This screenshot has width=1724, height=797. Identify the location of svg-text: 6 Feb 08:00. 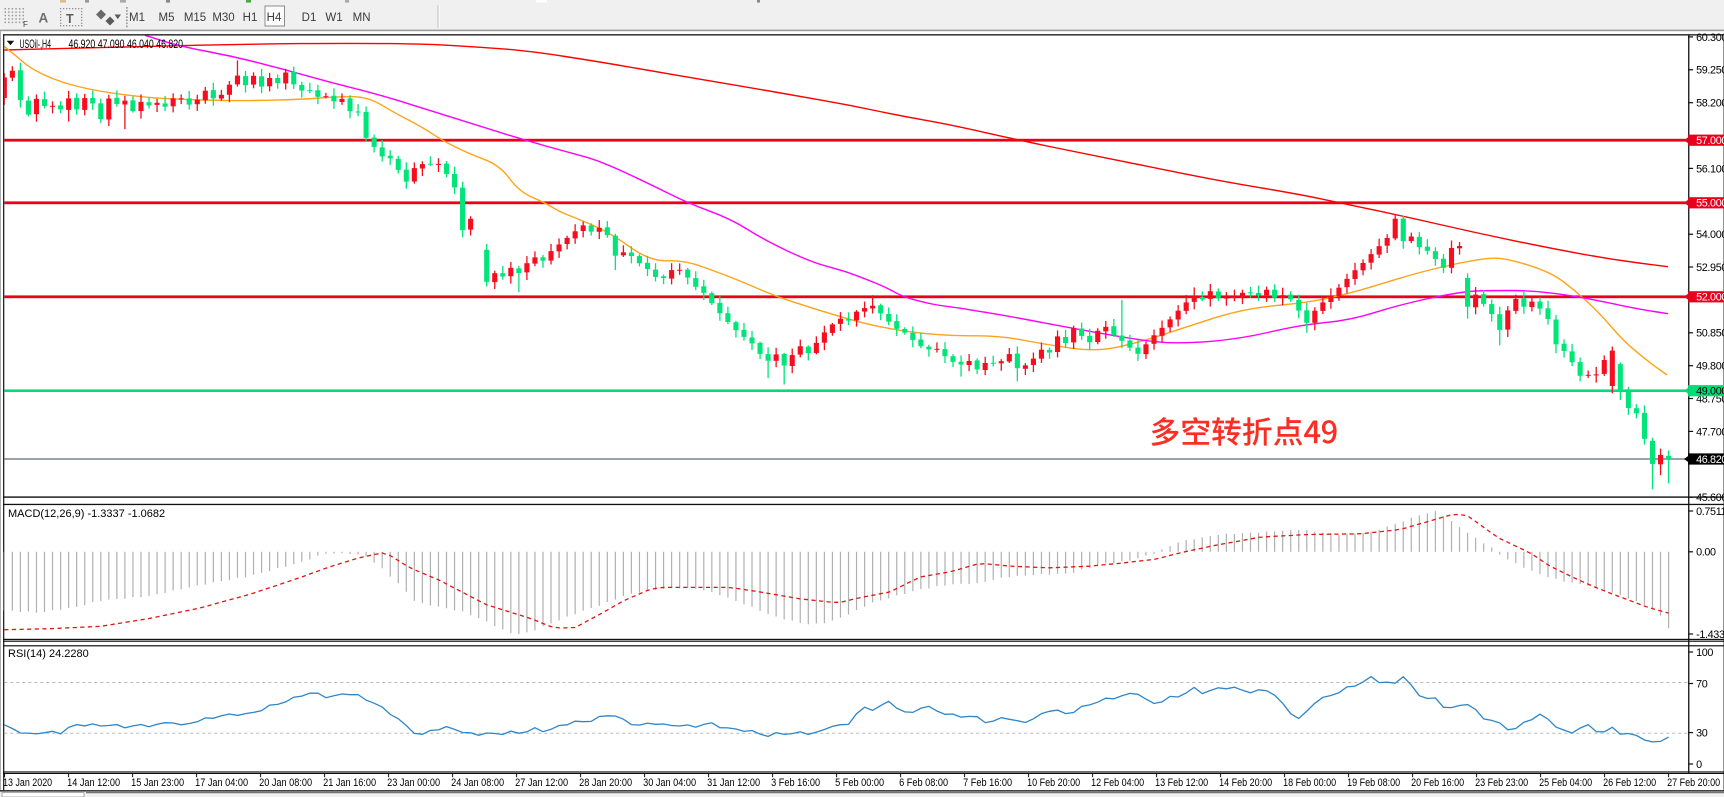
(923, 783).